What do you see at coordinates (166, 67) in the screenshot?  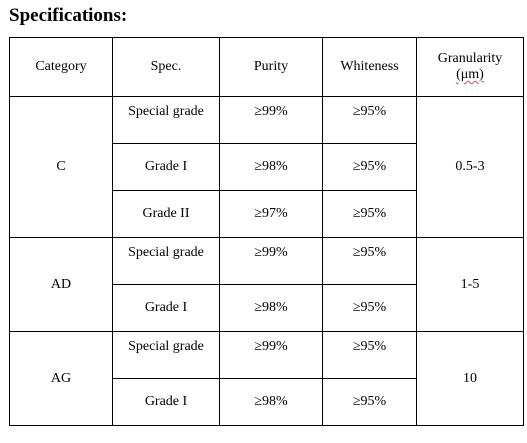 I see `column-header-spec: Spec.` at bounding box center [166, 67].